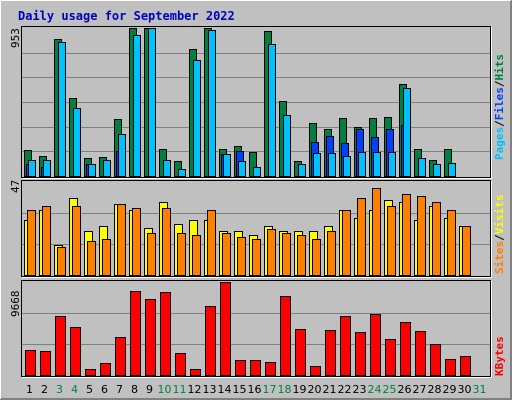 The width and height of the screenshot is (512, 400). Describe the element at coordinates (360, 389) in the screenshot. I see `day-label: 23` at that location.